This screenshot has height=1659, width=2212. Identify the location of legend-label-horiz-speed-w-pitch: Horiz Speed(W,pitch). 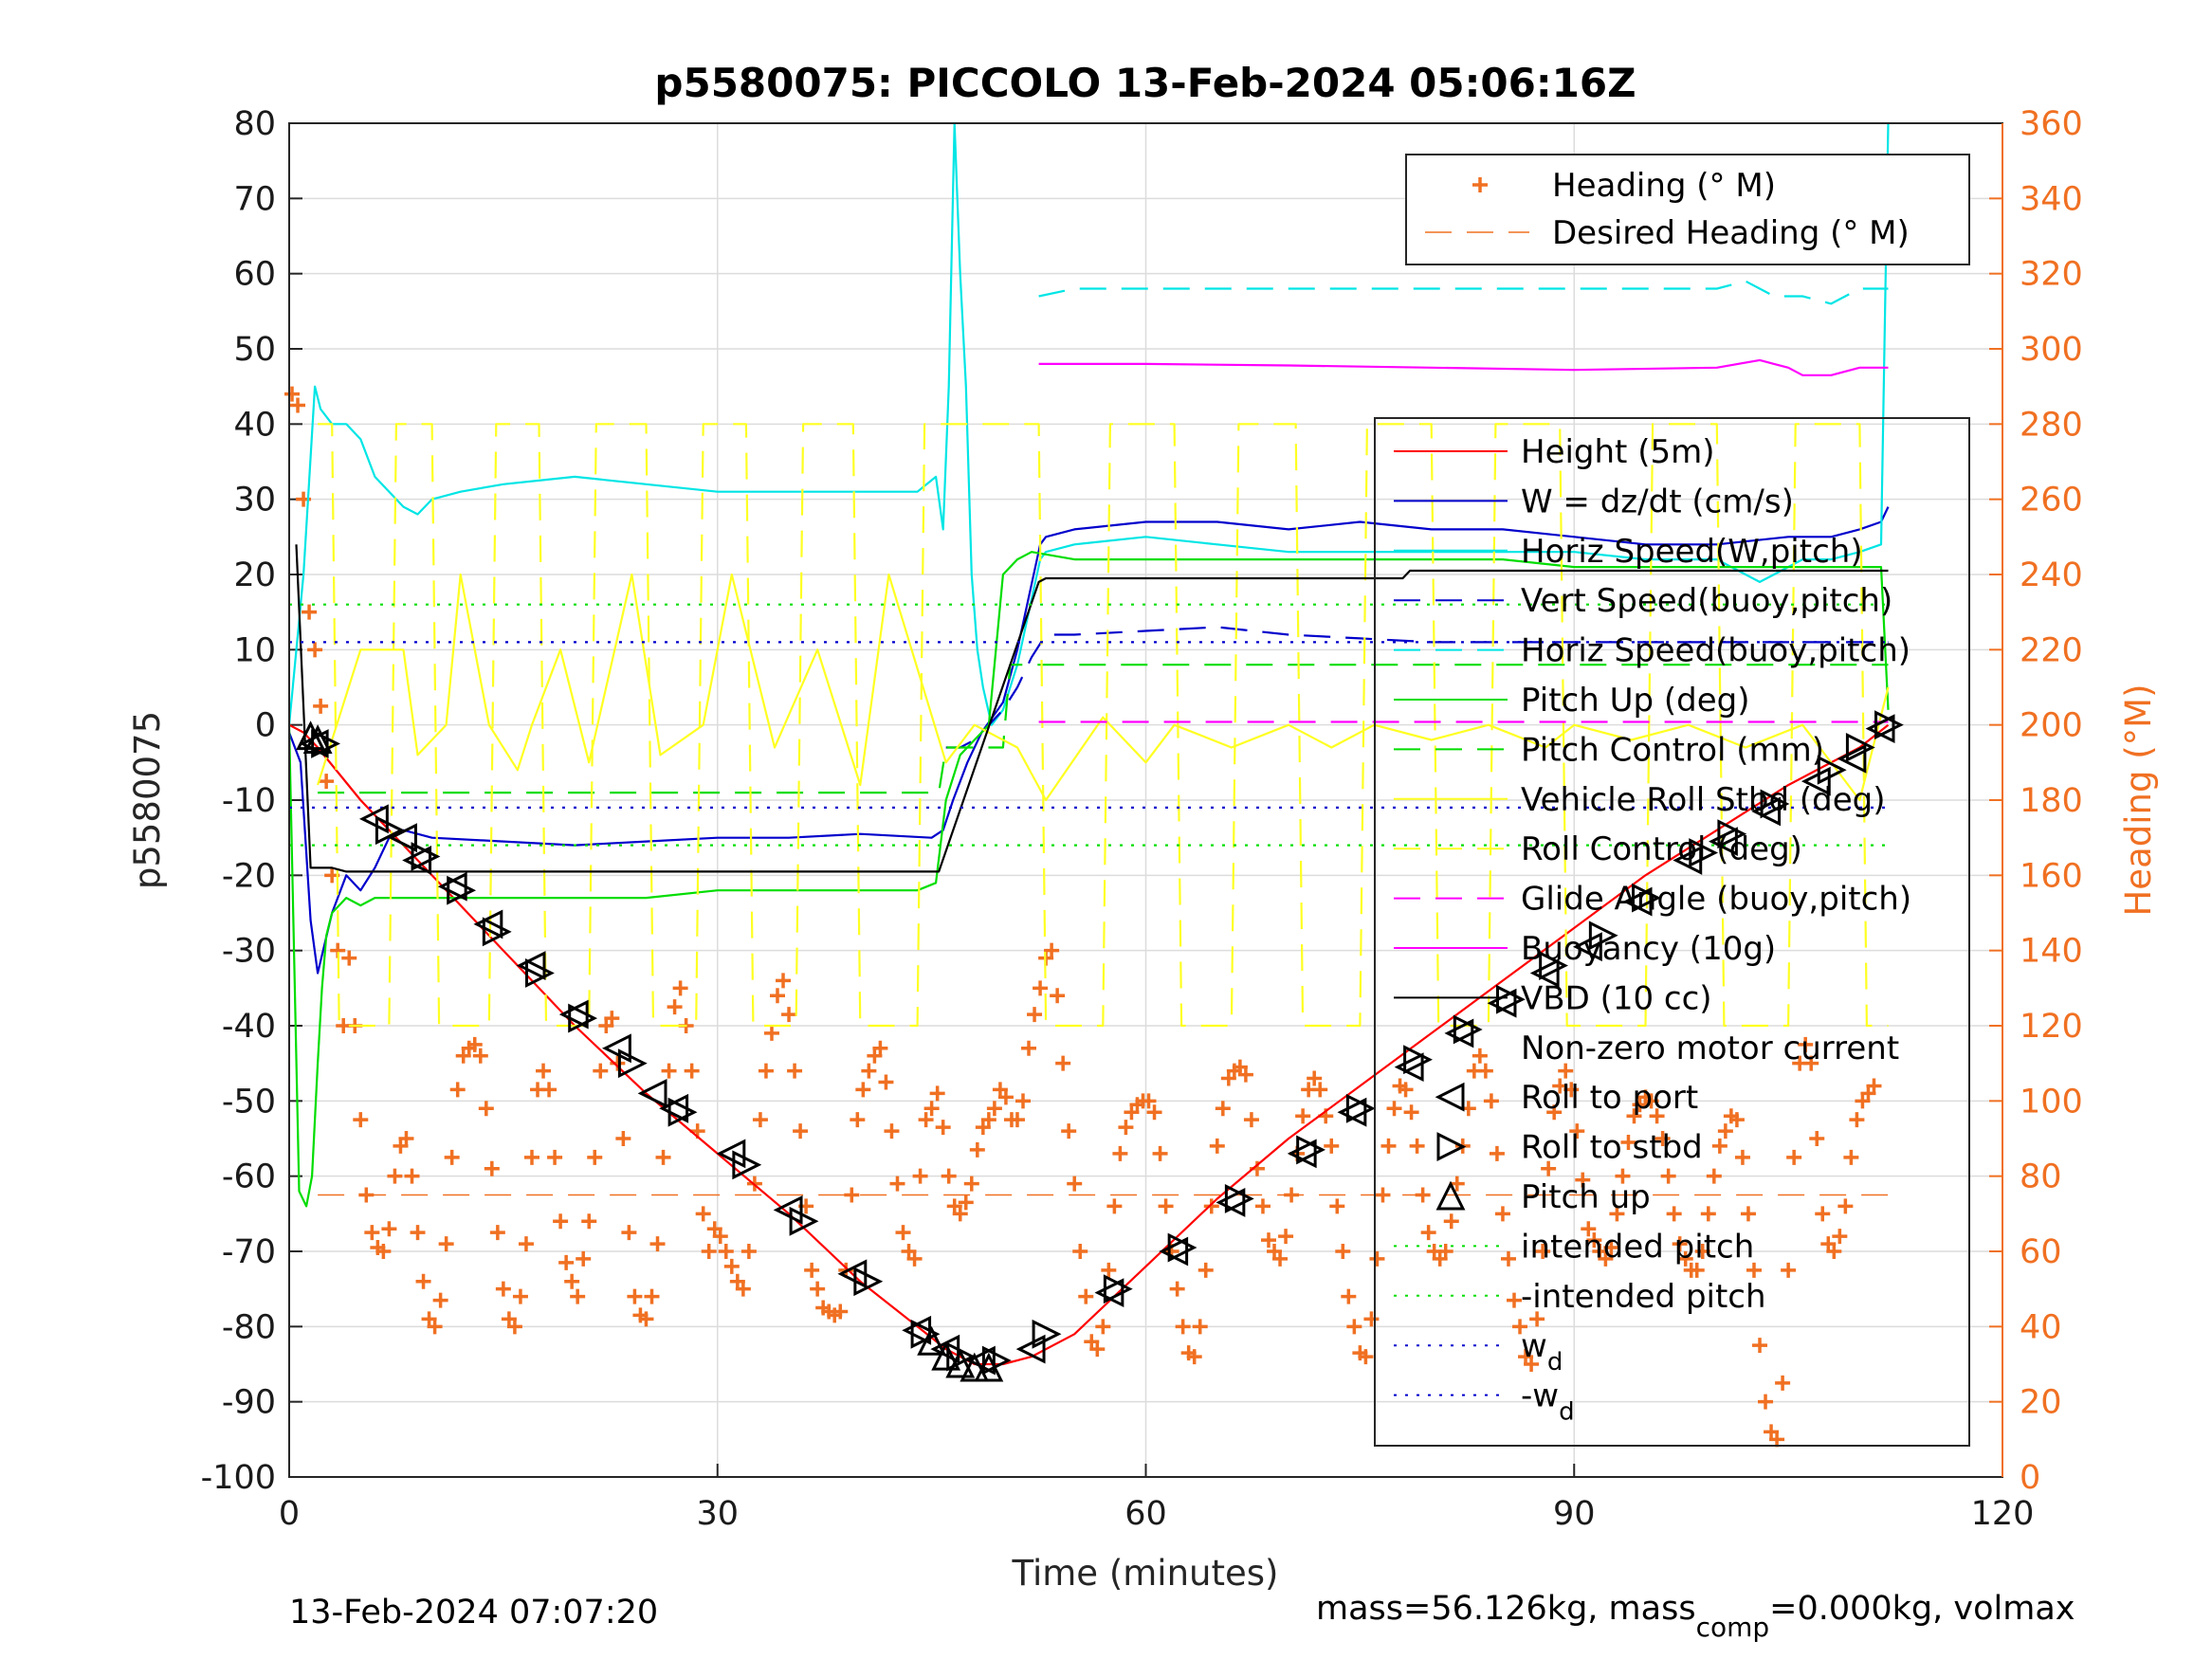
(1692, 552).